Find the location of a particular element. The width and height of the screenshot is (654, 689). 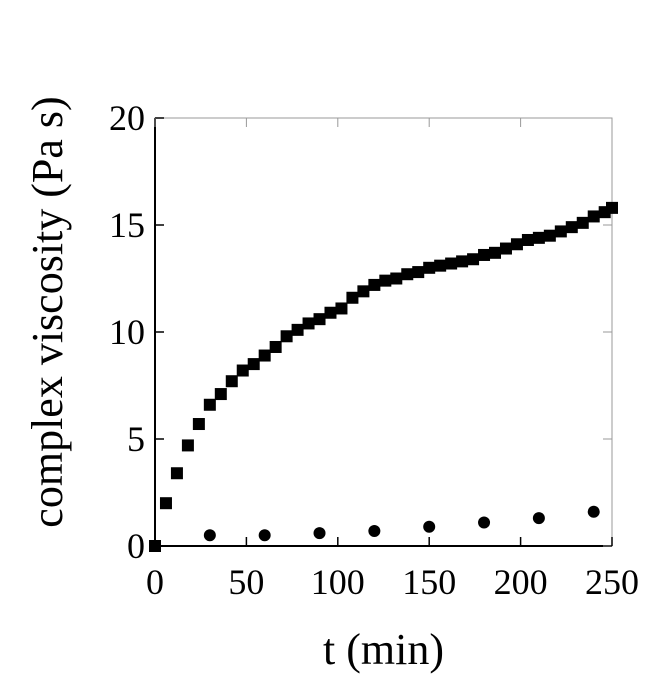

y-tick-label: 10 is located at coordinates (127, 332).